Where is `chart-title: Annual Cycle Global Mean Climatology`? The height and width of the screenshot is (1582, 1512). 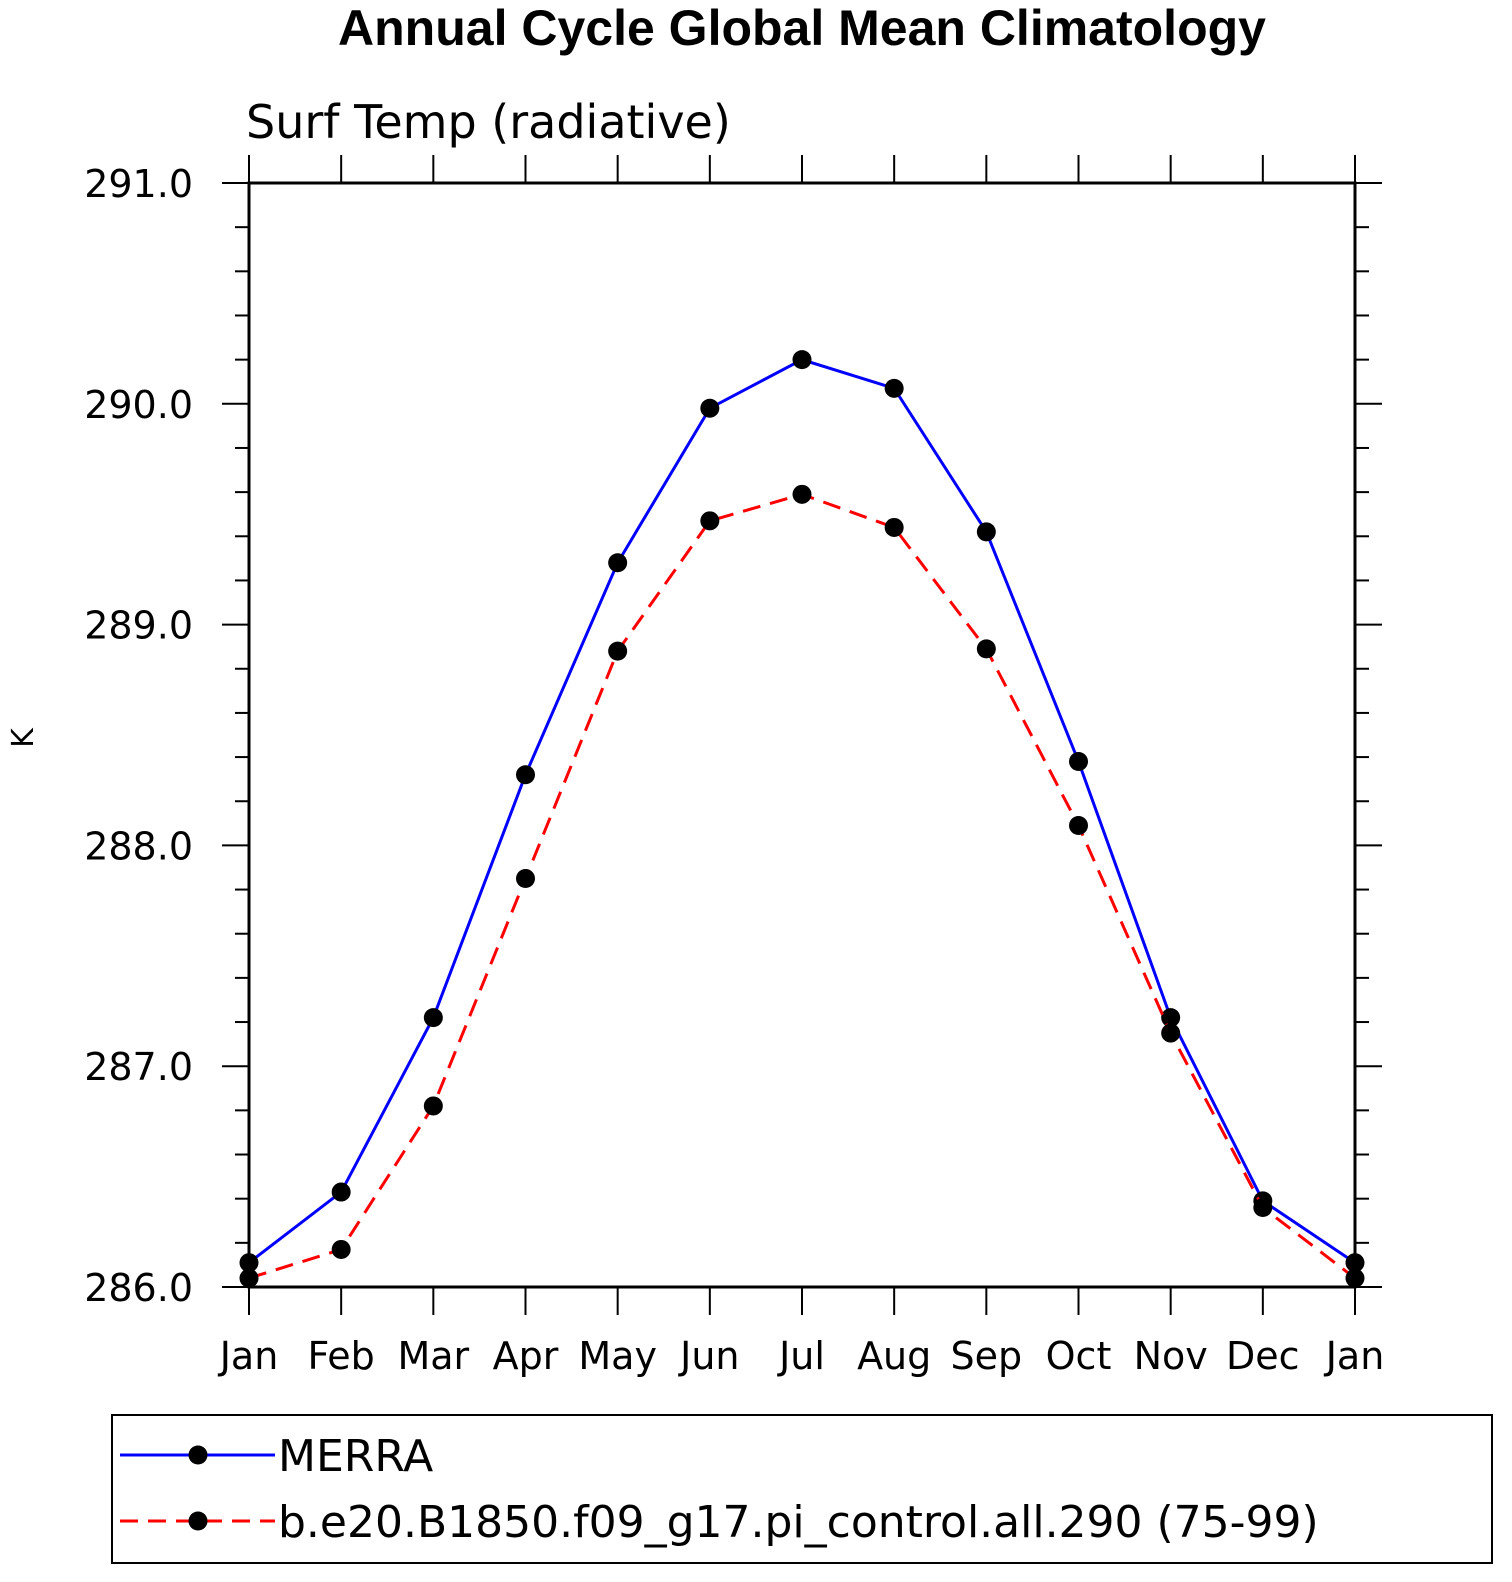
chart-title: Annual Cycle Global Mean Climatology is located at coordinates (802, 28).